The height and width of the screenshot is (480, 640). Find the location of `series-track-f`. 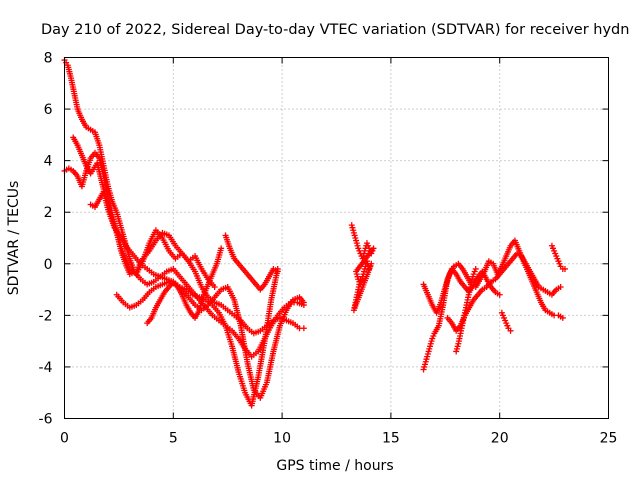

series-track-f is located at coordinates (184, 286).